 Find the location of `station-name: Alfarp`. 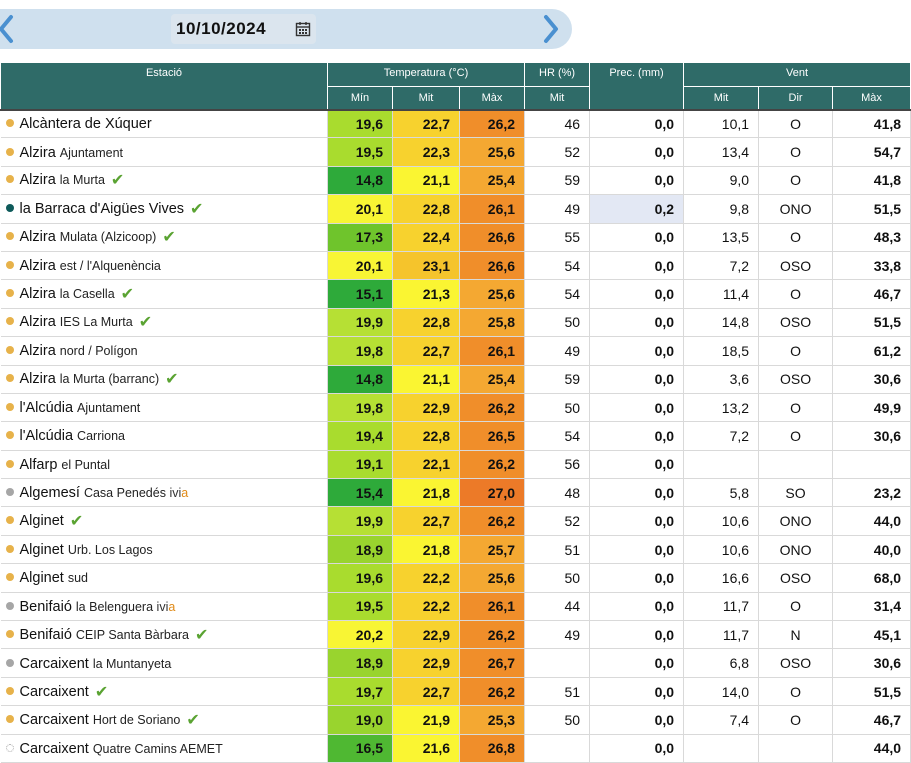

station-name: Alfarp is located at coordinates (38, 464).